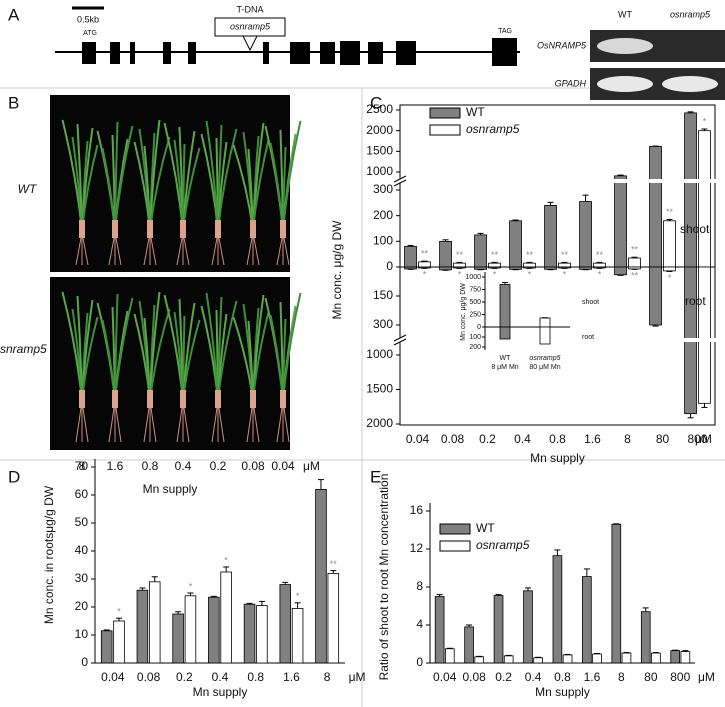 The height and width of the screenshot is (707, 725). What do you see at coordinates (23, 349) in the screenshot?
I see `row-label: snramp5` at bounding box center [23, 349].